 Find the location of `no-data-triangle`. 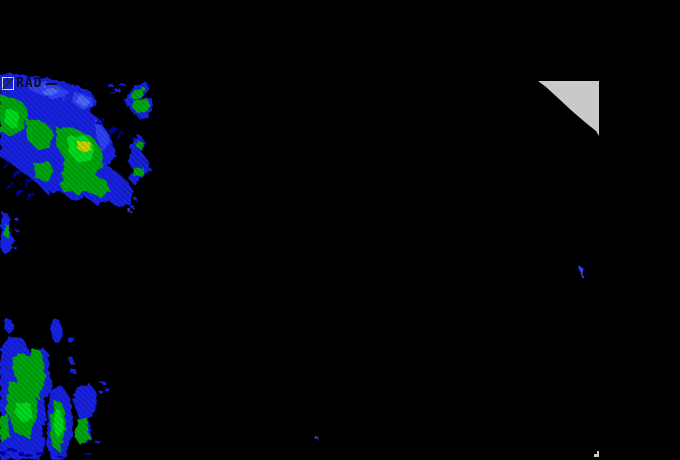

no-data-triangle is located at coordinates (568, 108).